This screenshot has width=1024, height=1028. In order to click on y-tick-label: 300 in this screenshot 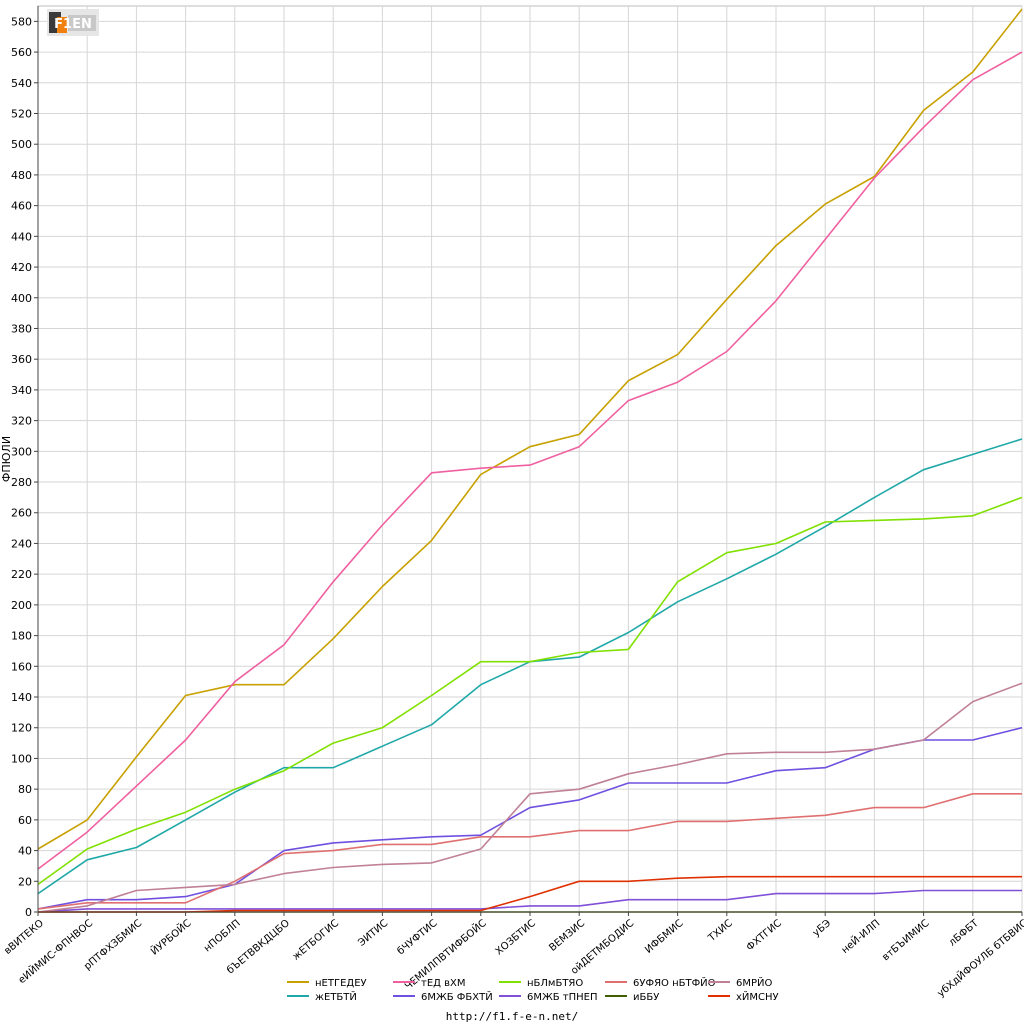, I will do `click(21, 451)`.